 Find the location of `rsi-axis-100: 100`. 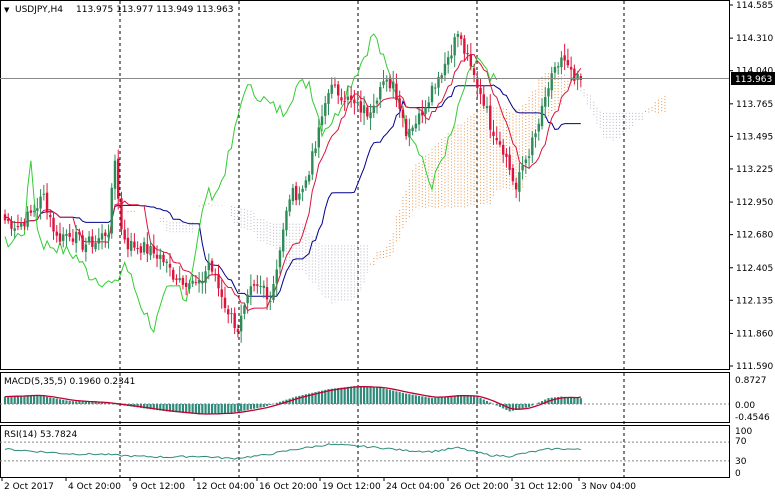

rsi-axis-100: 100 is located at coordinates (743, 432).